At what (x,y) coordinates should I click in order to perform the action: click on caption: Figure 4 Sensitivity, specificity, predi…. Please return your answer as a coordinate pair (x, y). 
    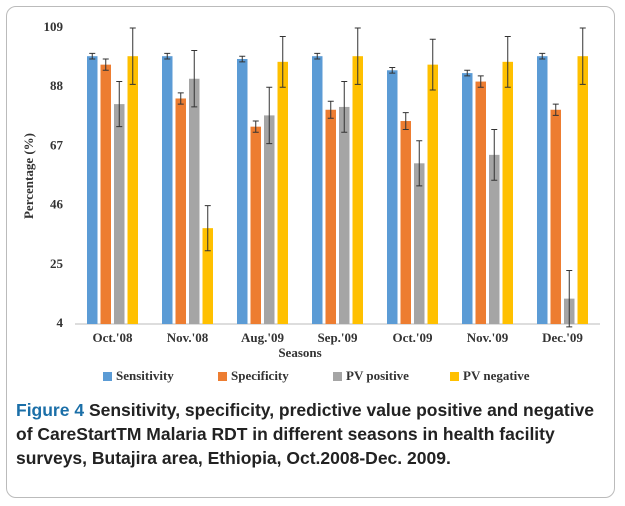
    Looking at the image, I should click on (308, 434).